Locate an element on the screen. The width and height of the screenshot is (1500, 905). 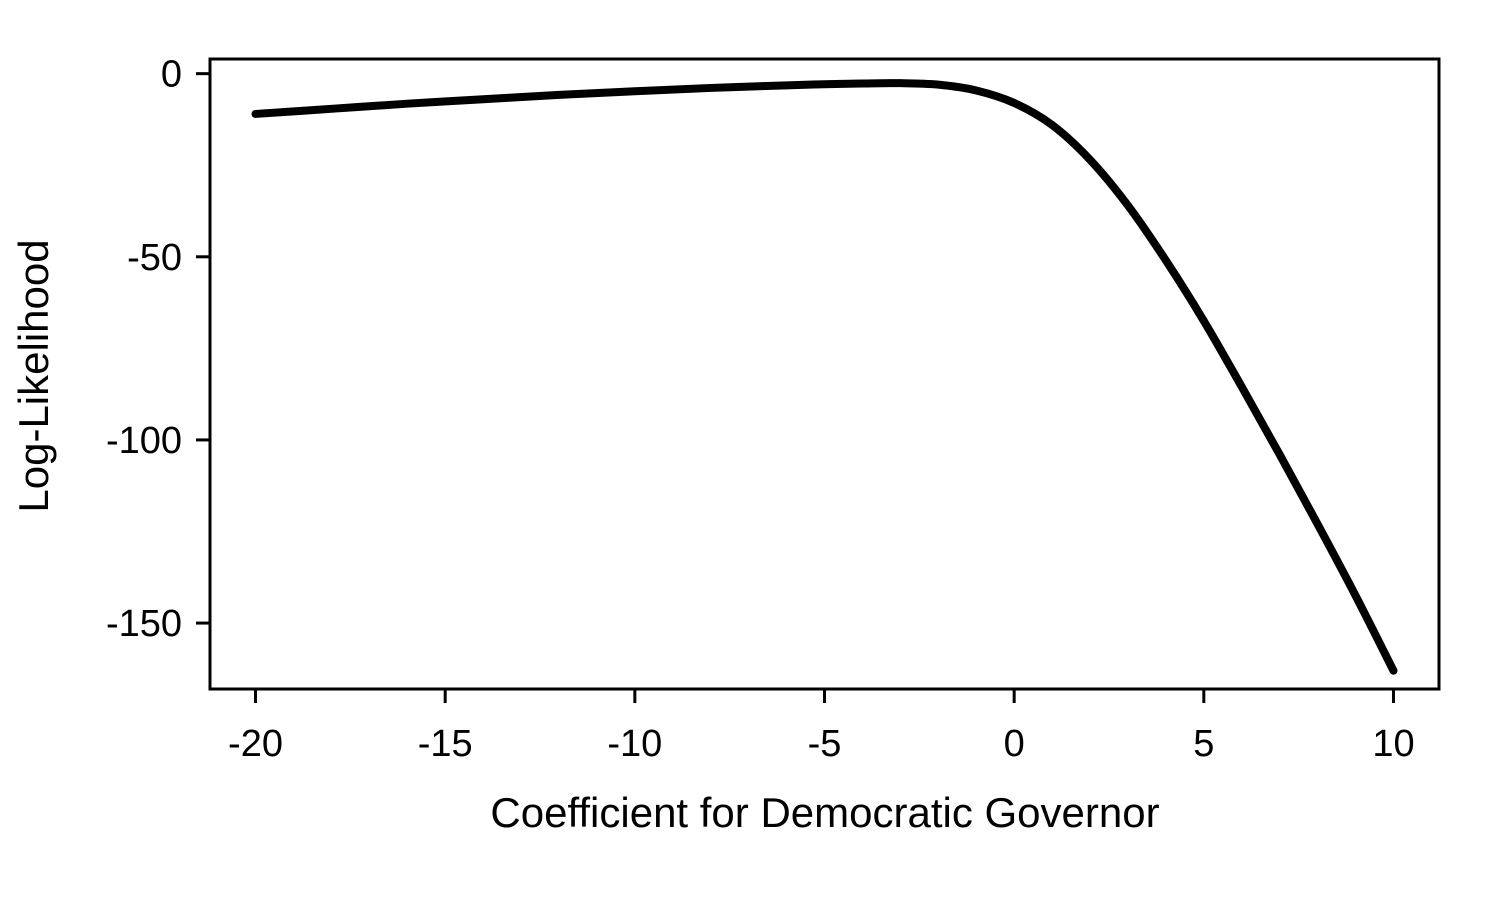
y-tick-label: -100 is located at coordinates (144, 441).